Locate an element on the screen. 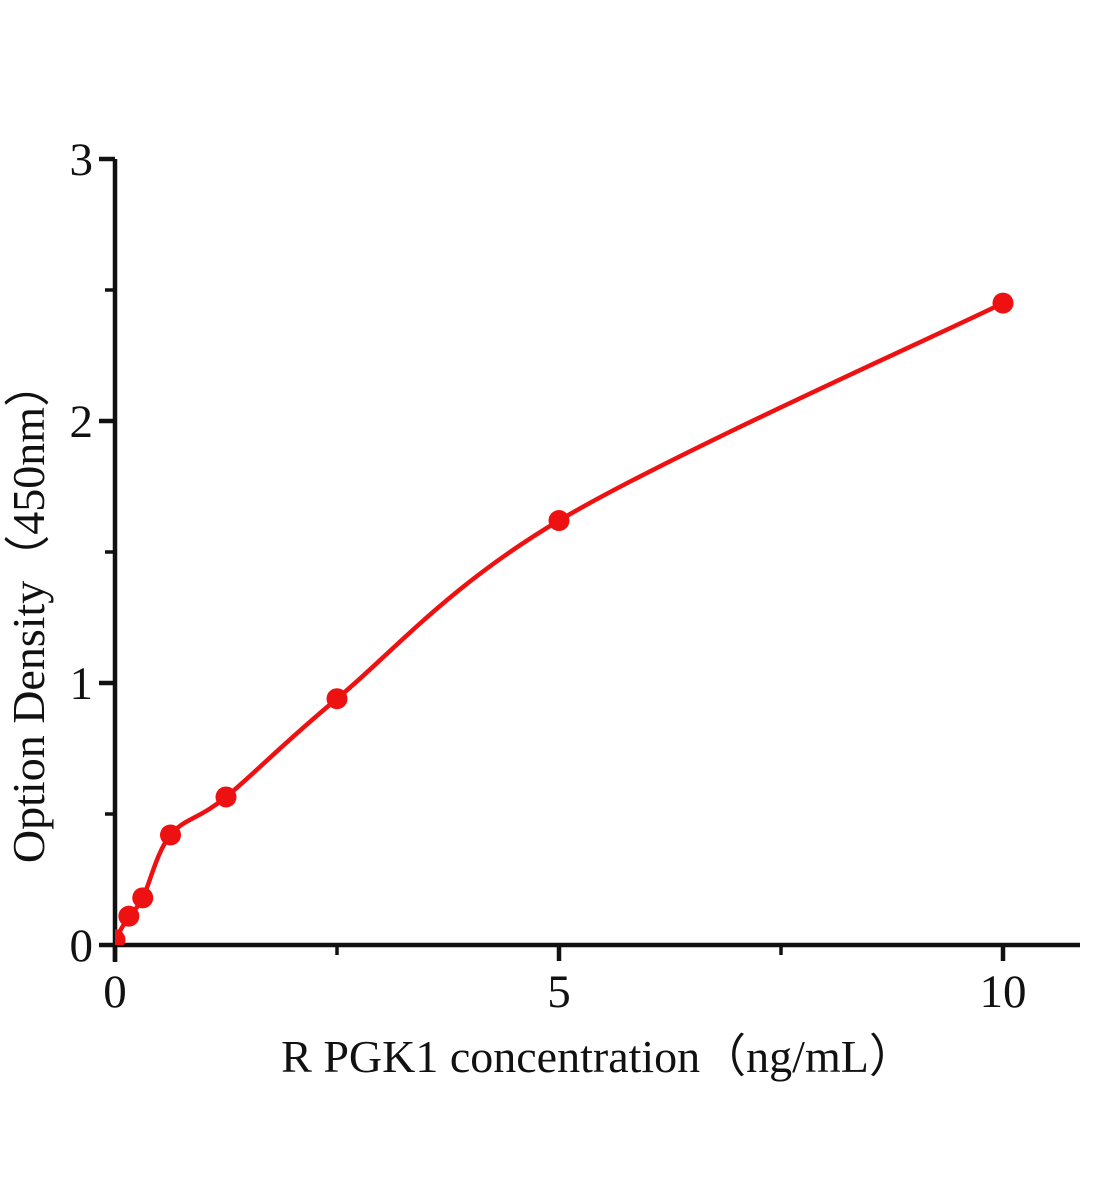  y-tick-label: 1 is located at coordinates (82, 684).